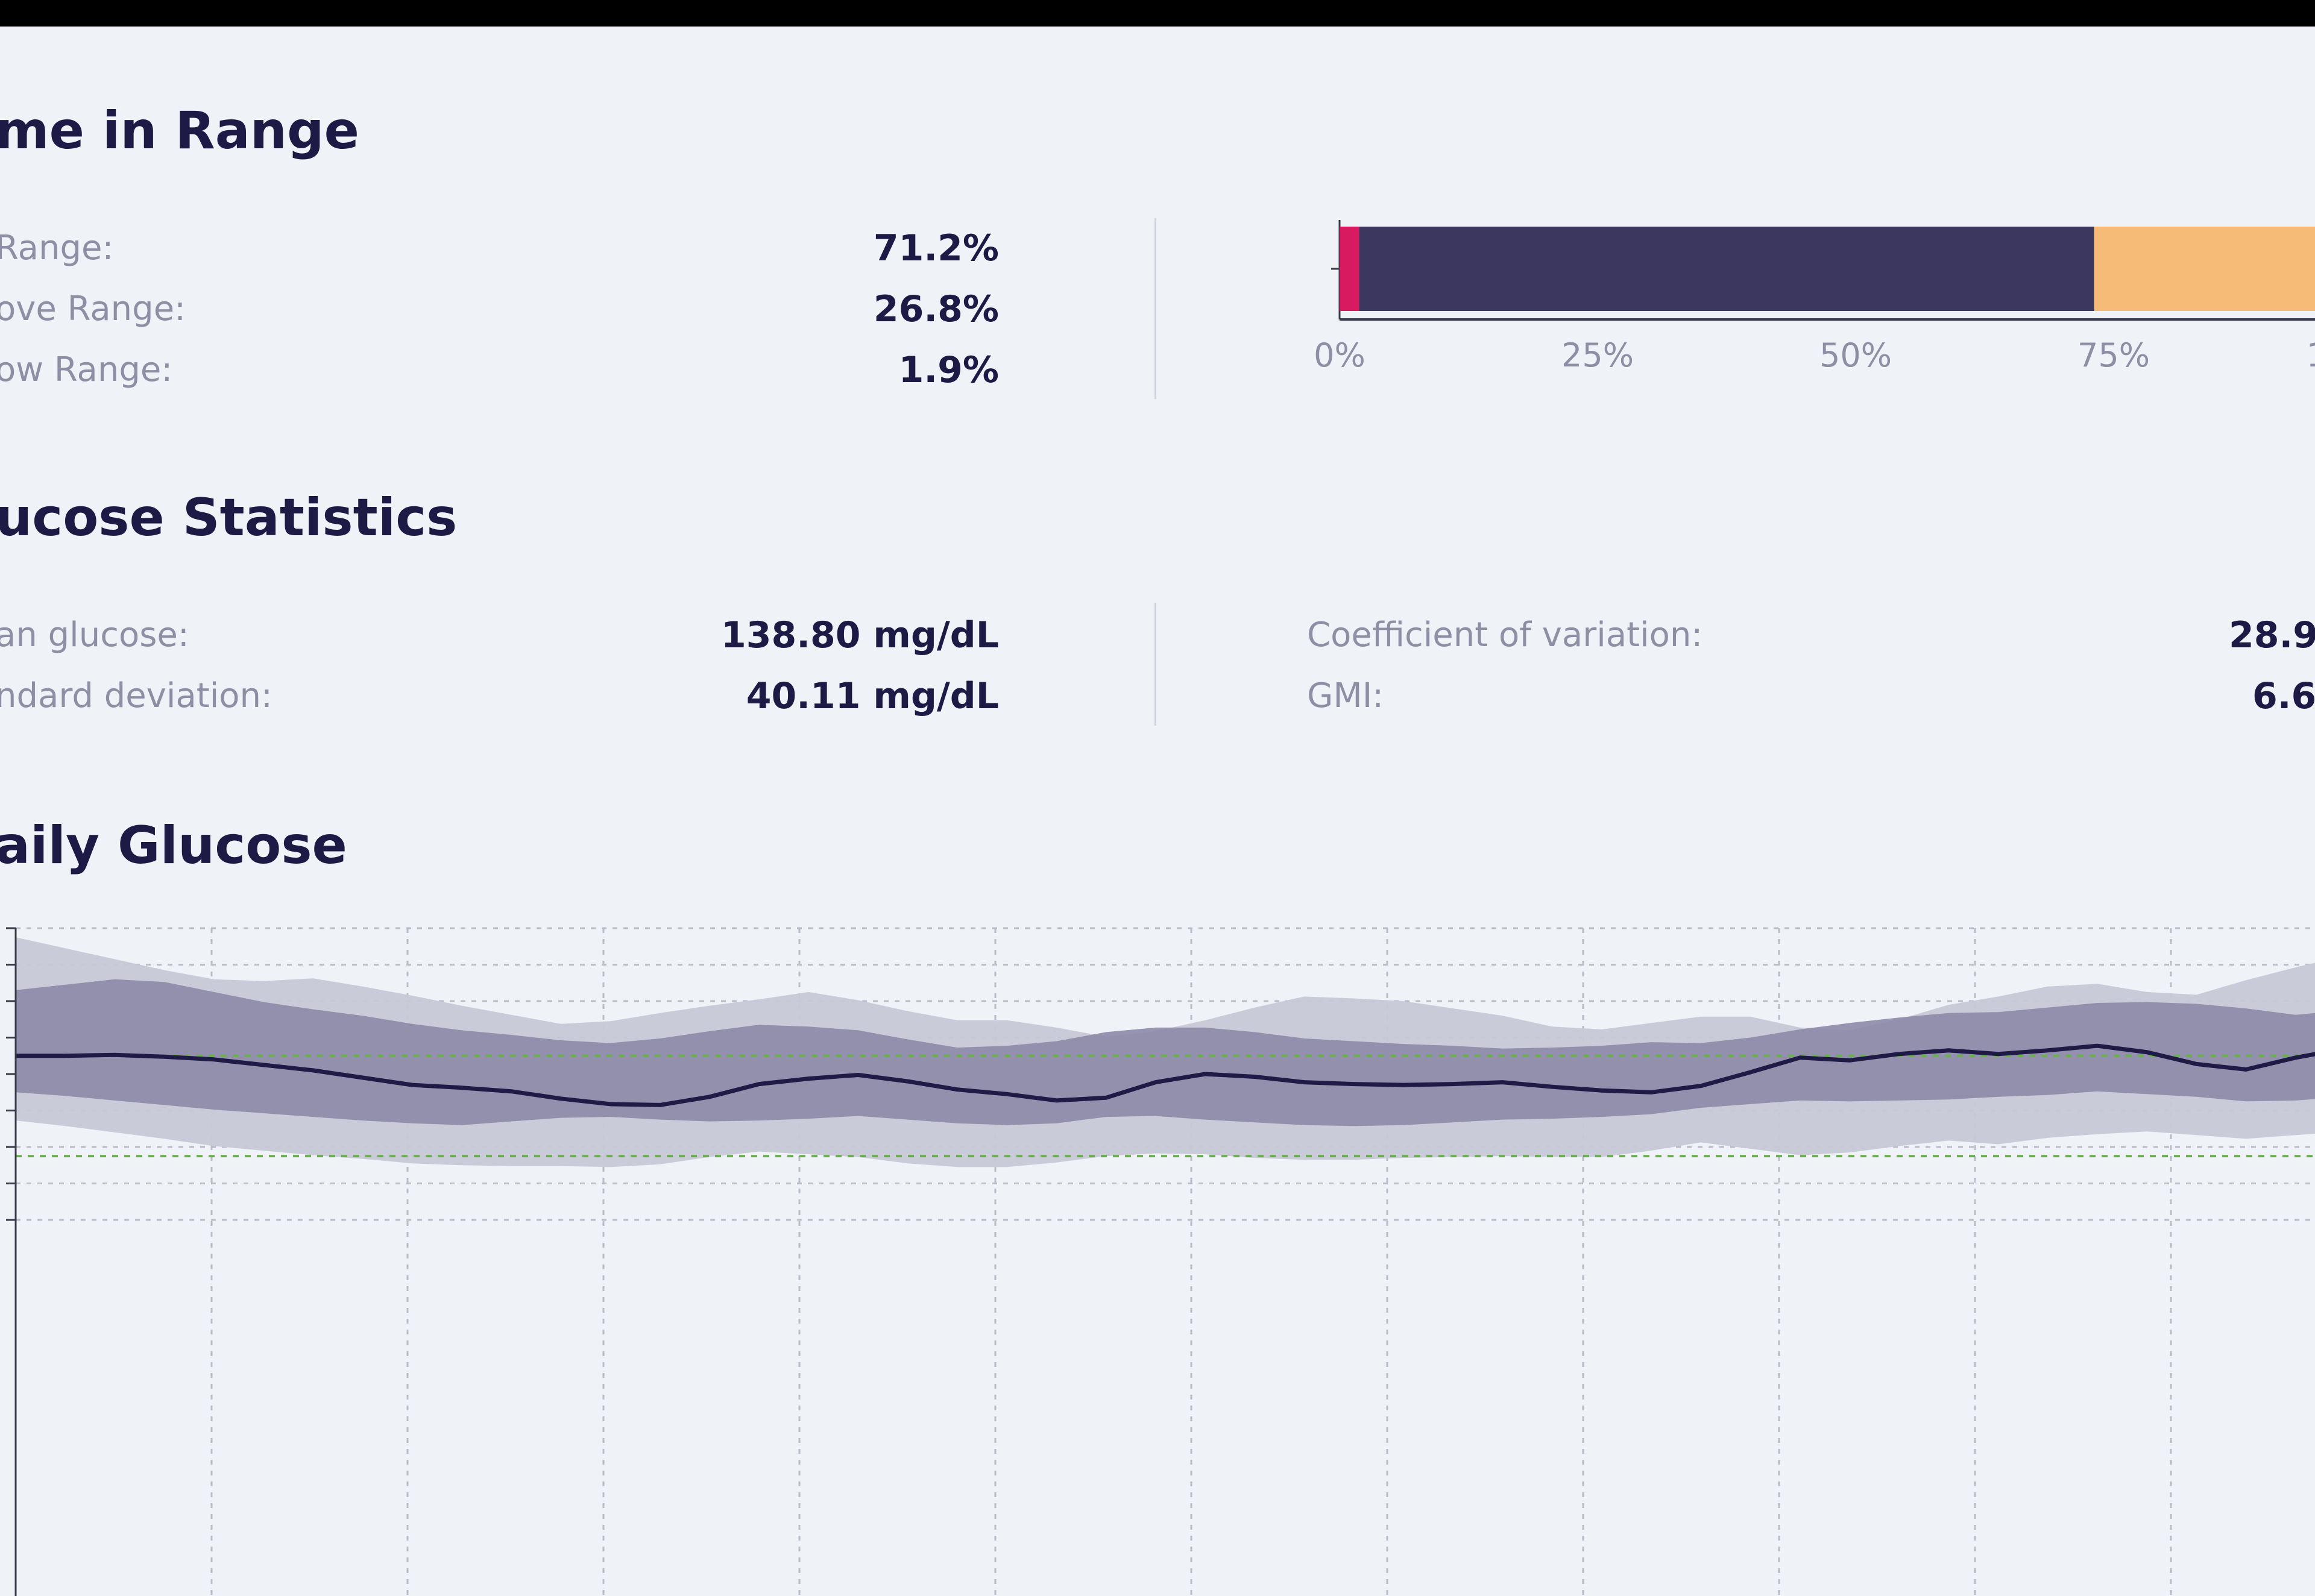 This screenshot has height=1596, width=2315. I want to click on below-range-label: ow Range:, so click(87, 369).